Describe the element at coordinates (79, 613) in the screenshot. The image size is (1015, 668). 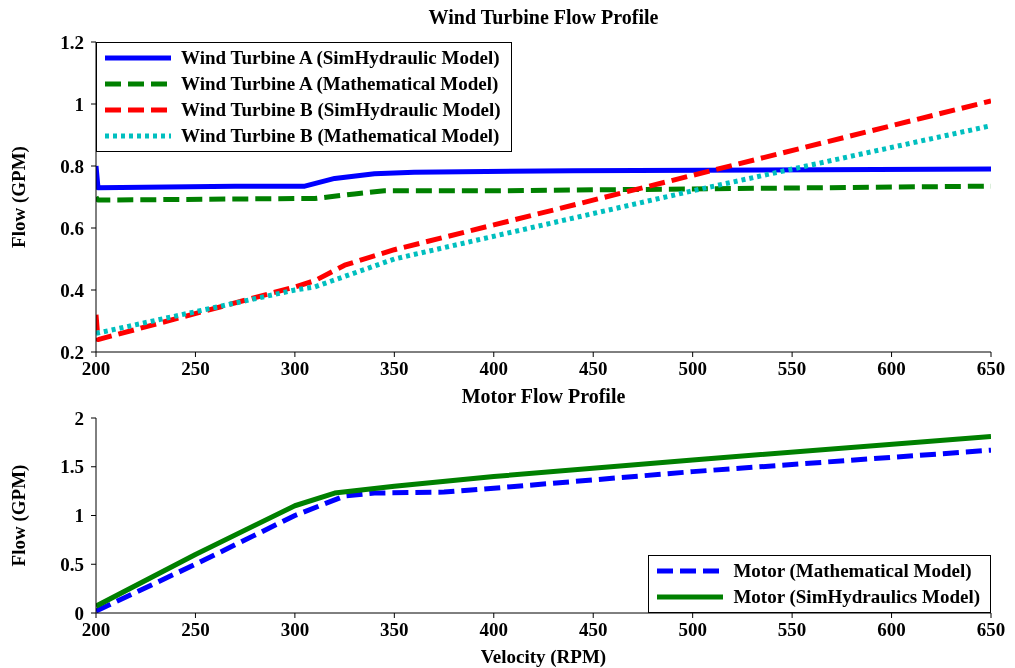
I see `y-tick-label: 0` at that location.